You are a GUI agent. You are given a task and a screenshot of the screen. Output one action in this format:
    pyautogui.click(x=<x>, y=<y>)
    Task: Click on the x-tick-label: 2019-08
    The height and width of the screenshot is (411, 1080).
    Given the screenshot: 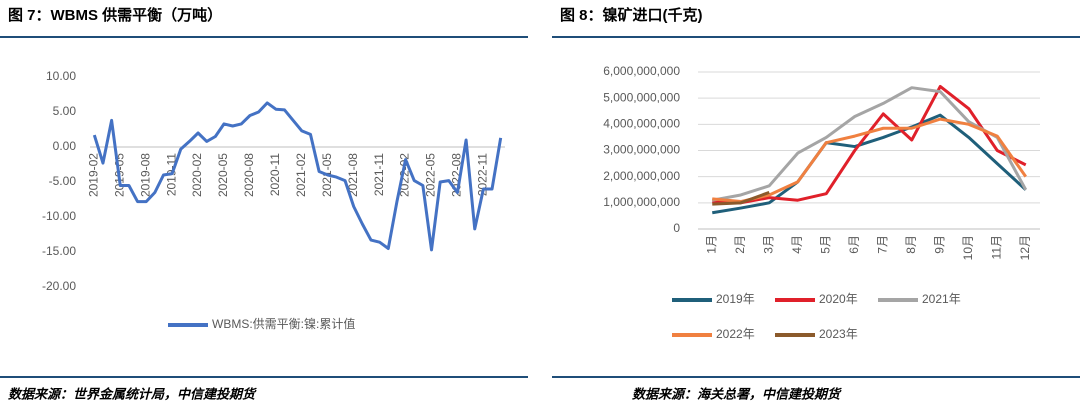 What is the action you would take?
    pyautogui.click(x=145, y=175)
    